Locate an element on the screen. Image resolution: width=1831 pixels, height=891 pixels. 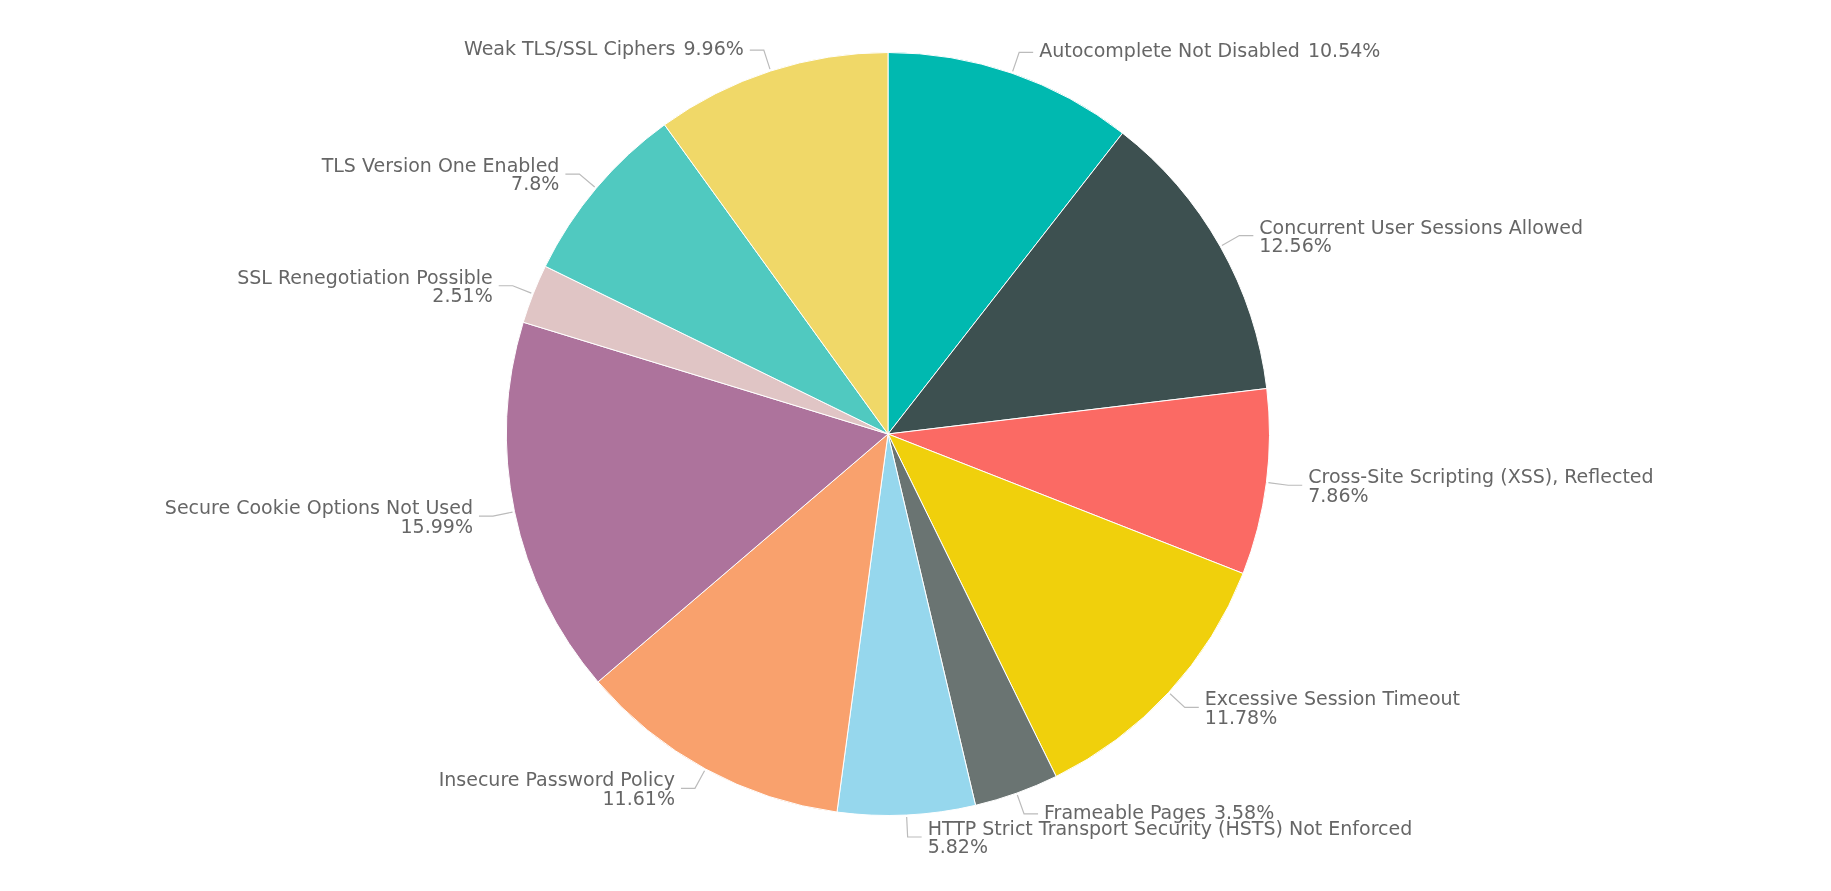
data-label: 5.82% is located at coordinates (957, 846).